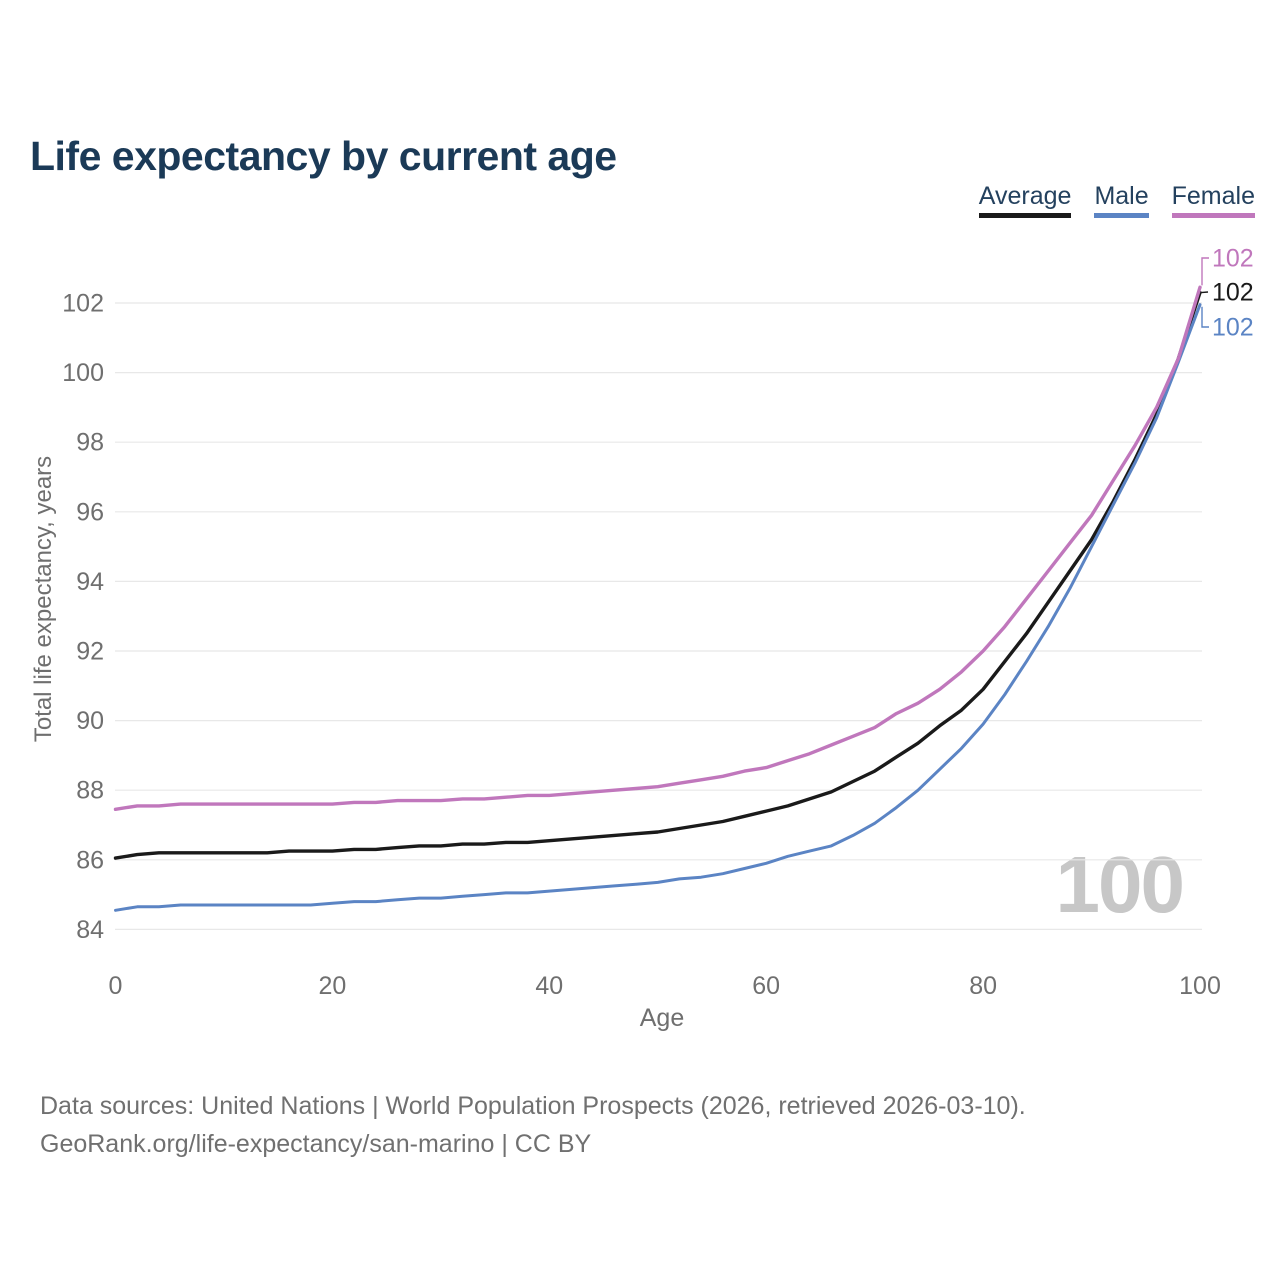 The height and width of the screenshot is (1280, 1280). Describe the element at coordinates (323, 156) in the screenshot. I see `page-title: Life expectancy by current age` at that location.